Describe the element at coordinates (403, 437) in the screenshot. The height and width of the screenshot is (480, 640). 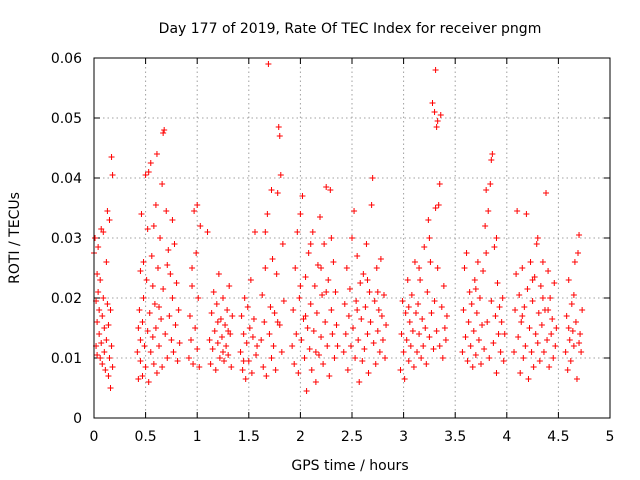
I see `x-tick-label: 3` at that location.